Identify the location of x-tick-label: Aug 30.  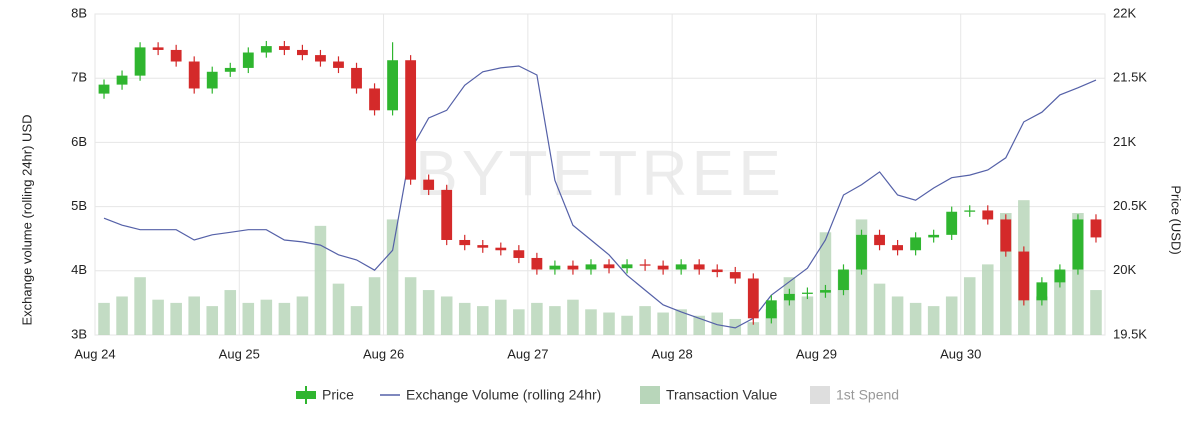
(960, 353).